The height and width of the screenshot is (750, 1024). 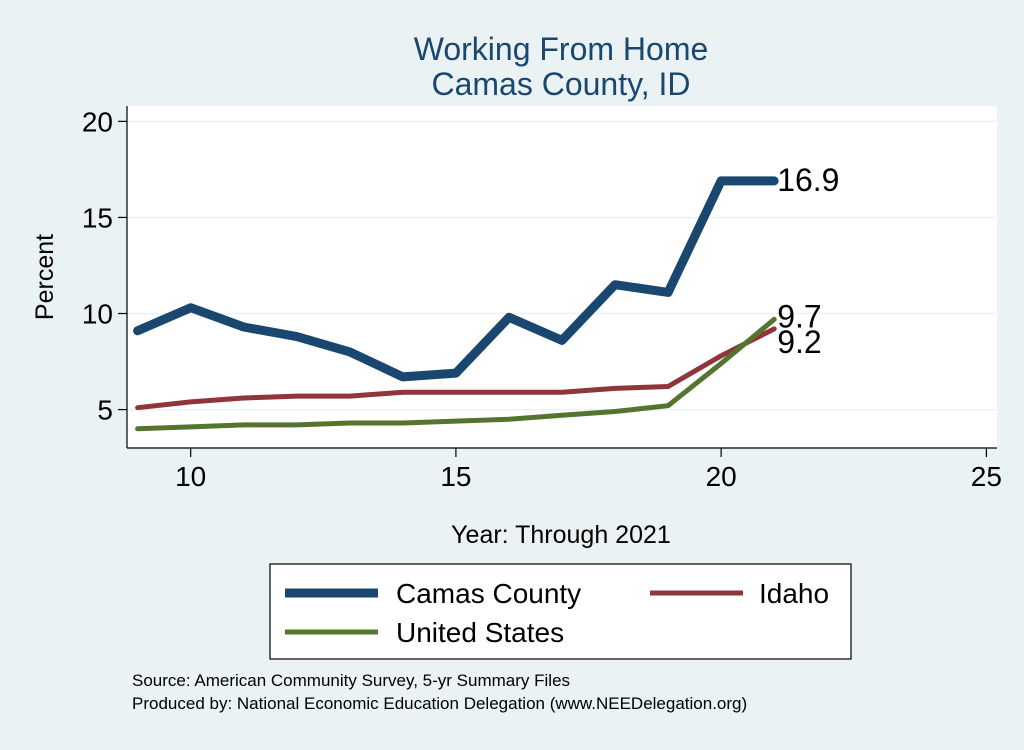 I want to click on end-label-camas-county: 16.9, so click(x=808, y=180).